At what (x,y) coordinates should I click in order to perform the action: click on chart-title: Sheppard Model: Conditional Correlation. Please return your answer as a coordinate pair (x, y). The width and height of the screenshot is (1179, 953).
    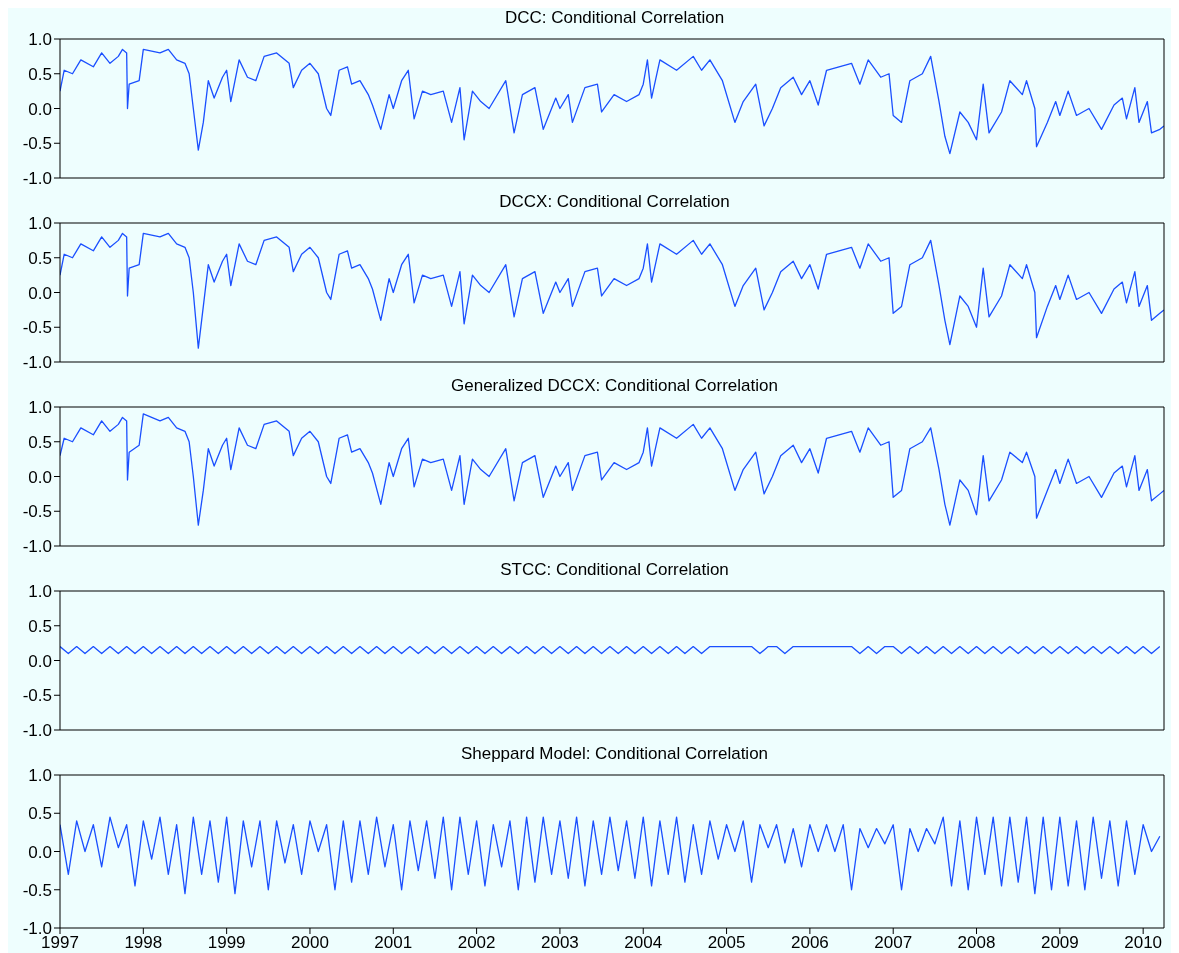
    Looking at the image, I should click on (614, 754).